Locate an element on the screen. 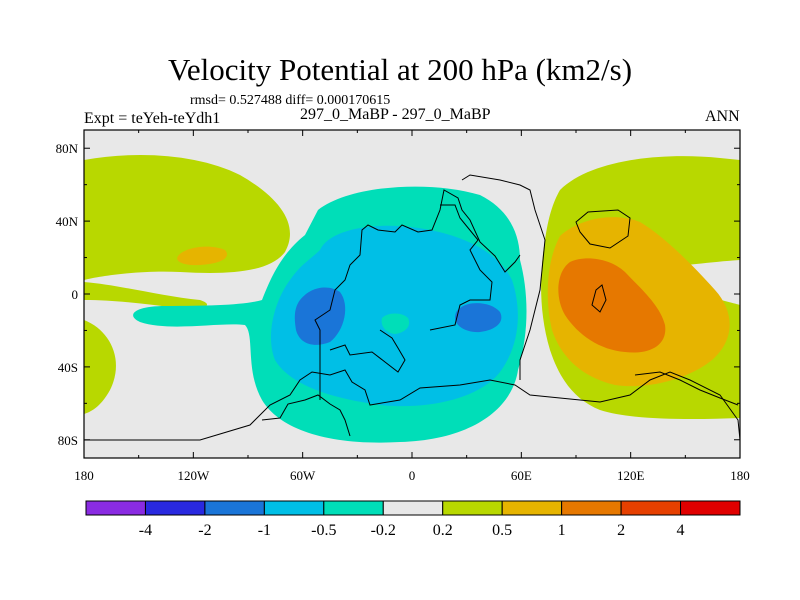 Image resolution: width=800 pixels, height=600 pixels. outline-americas is located at coordinates (417, 294).